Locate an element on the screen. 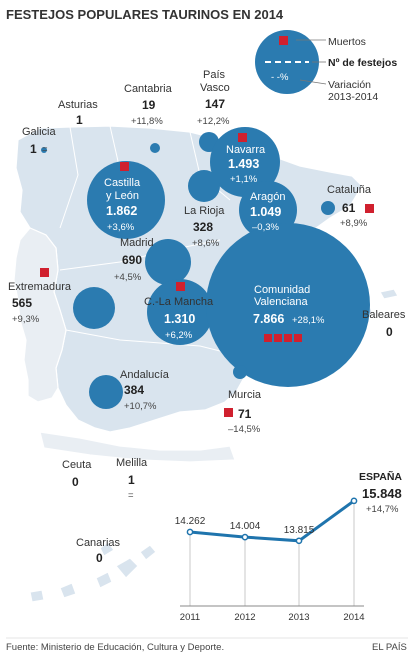 The width and height of the screenshot is (414, 653). region-value-canarias: 0 is located at coordinates (99, 558).